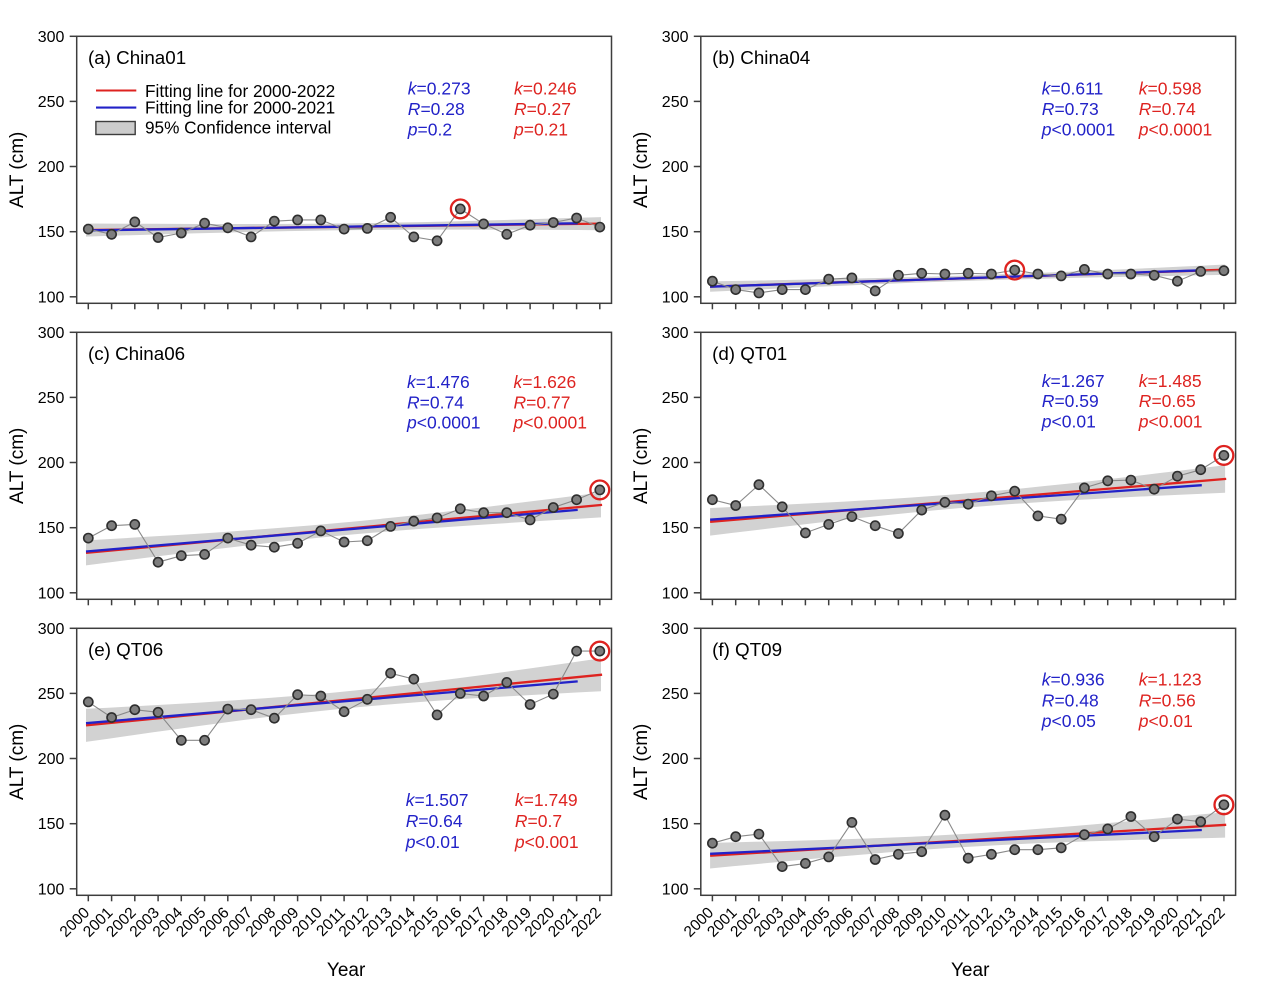 The width and height of the screenshot is (1269, 993). I want to click on svg-text: 95% Confidence interval, so click(238, 128).